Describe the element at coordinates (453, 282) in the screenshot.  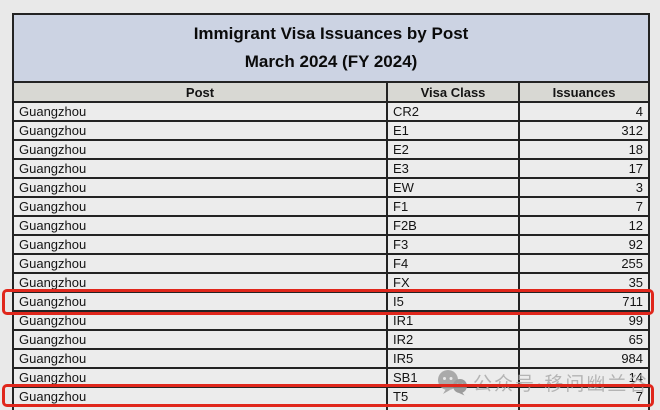
I see `visa-class-cell: FX` at that location.